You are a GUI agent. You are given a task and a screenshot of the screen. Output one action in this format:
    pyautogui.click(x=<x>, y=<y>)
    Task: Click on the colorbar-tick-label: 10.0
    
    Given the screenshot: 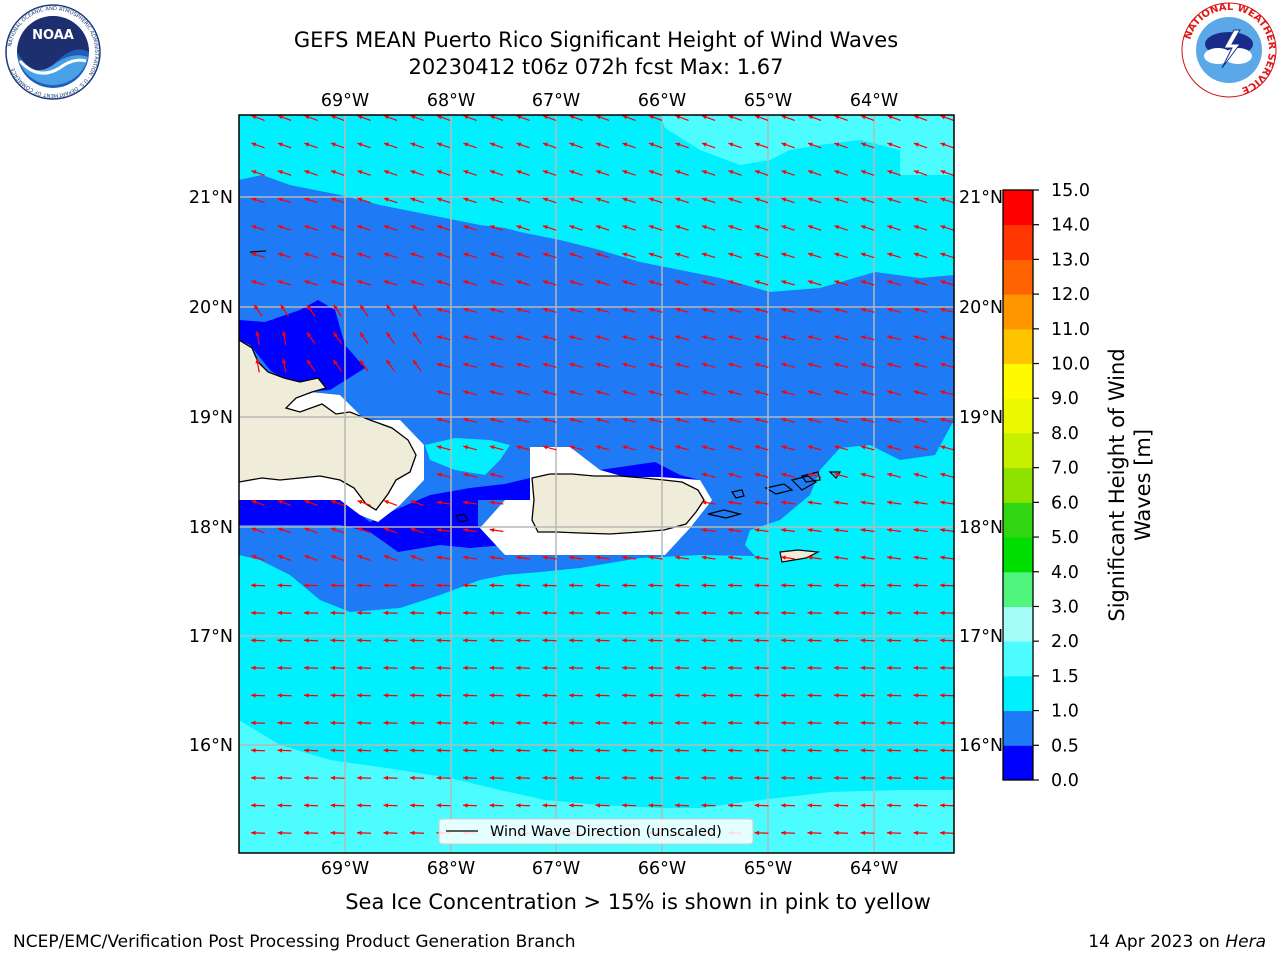 What is the action you would take?
    pyautogui.click(x=1070, y=365)
    